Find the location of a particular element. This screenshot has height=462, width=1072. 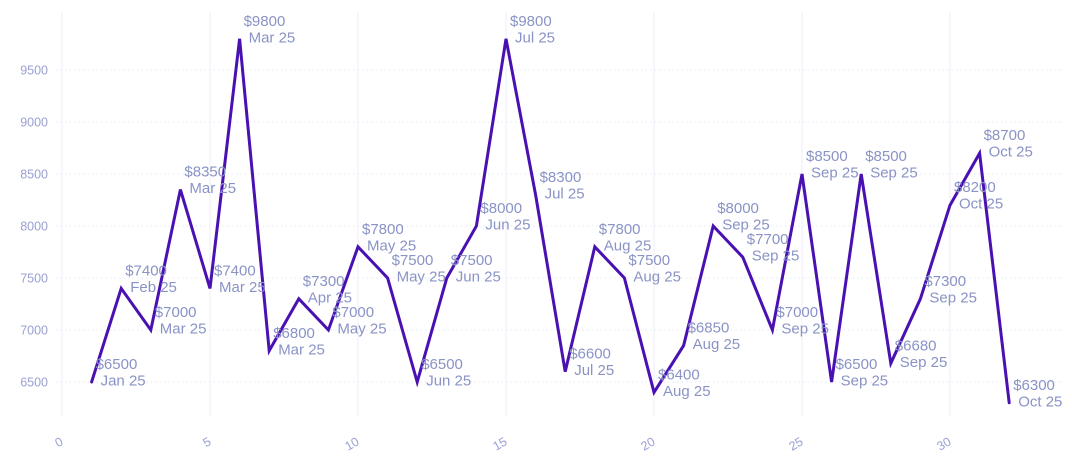

point-value-label: $6680 is located at coordinates (916, 345).